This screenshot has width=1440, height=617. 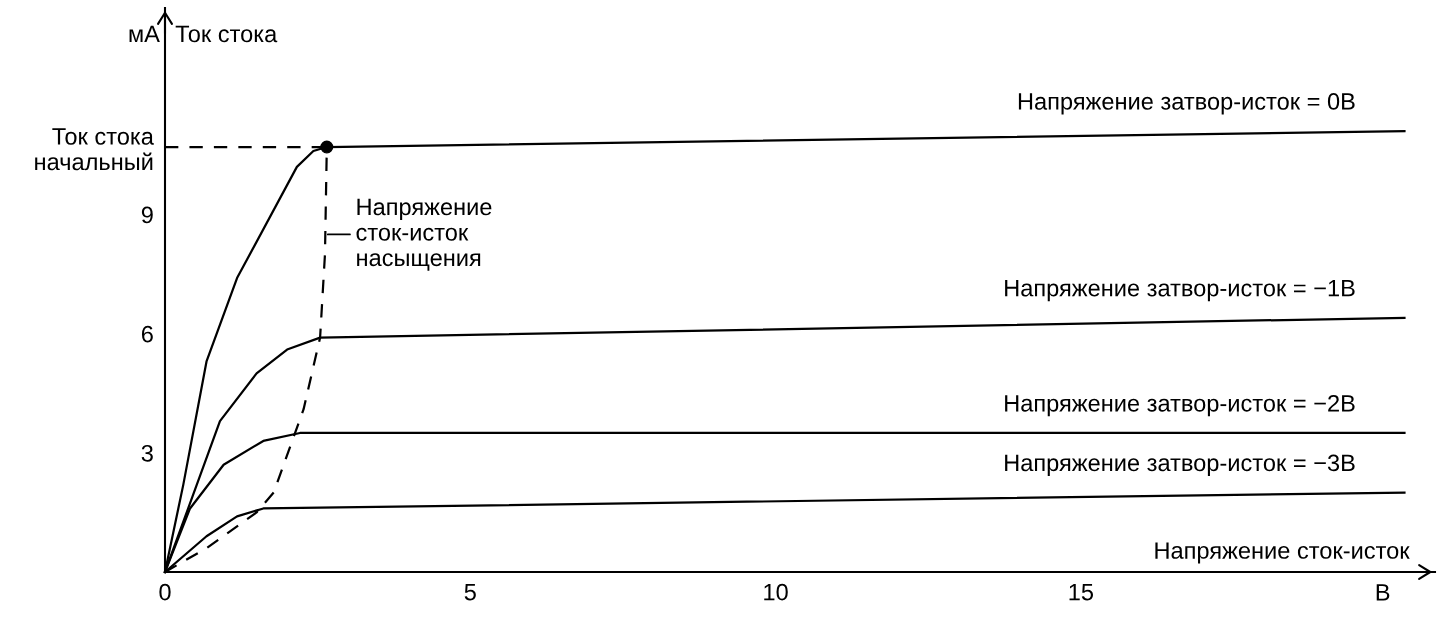 I want to click on x-tick-label: 15, so click(x=1081, y=592).